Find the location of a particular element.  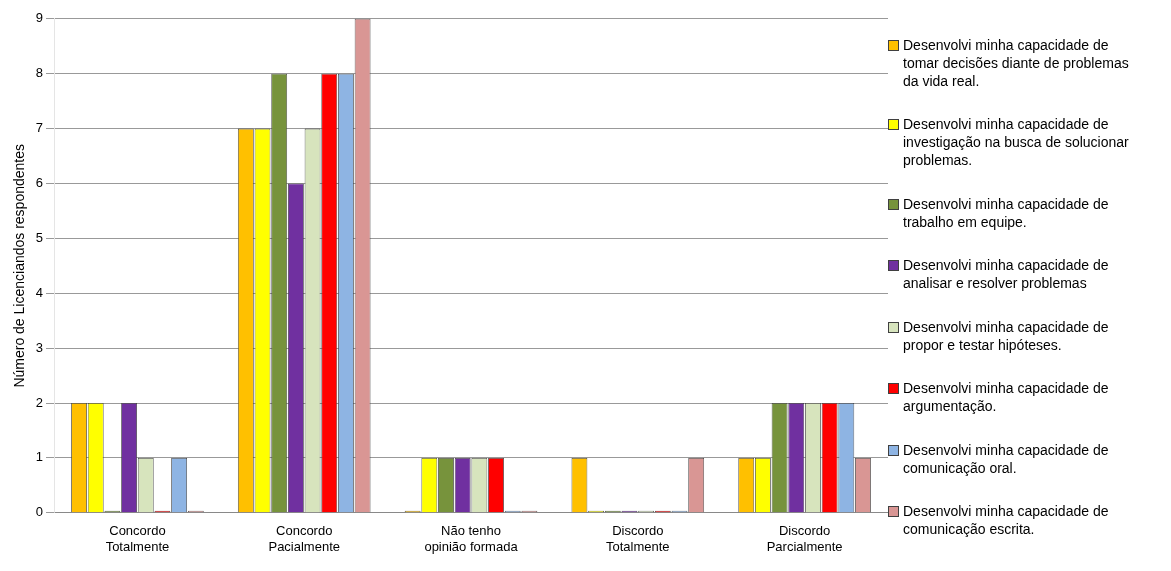

y-tick-label: 6 is located at coordinates (39, 183).